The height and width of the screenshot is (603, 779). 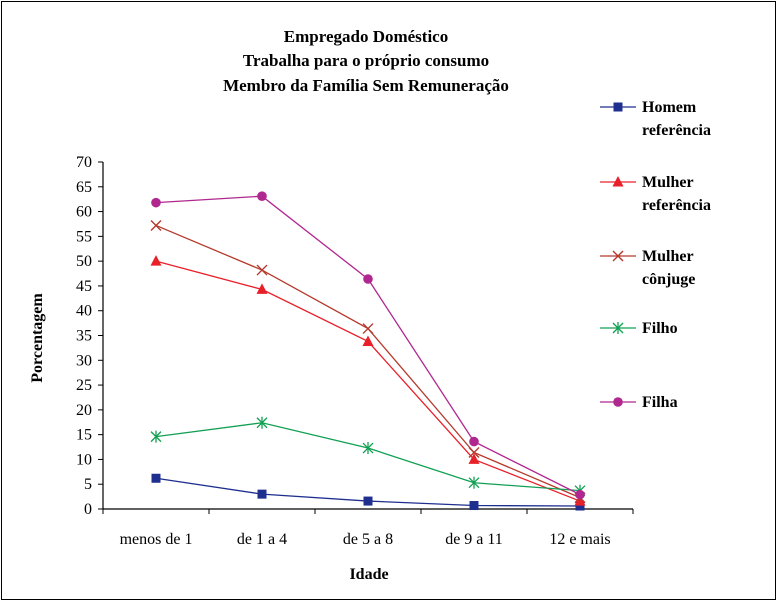 What do you see at coordinates (84, 311) in the screenshot?
I see `y-tick-label: 40` at bounding box center [84, 311].